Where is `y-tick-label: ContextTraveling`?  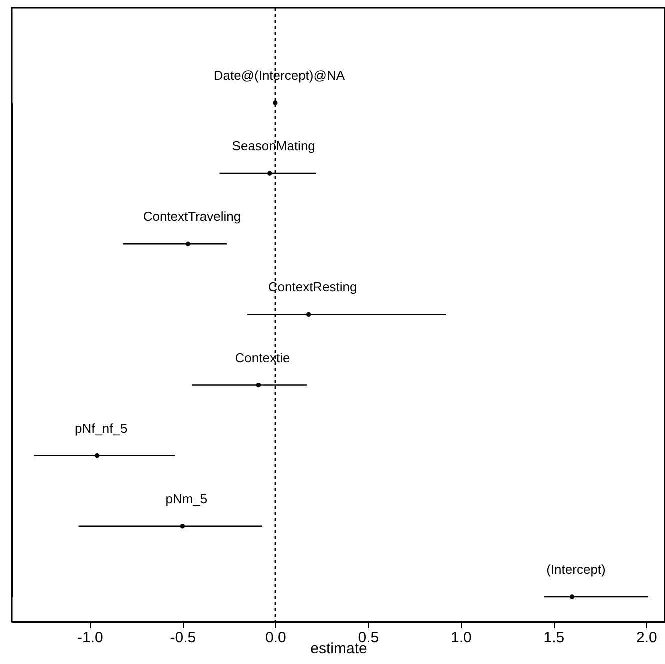
y-tick-label: ContextTraveling is located at coordinates (192, 216).